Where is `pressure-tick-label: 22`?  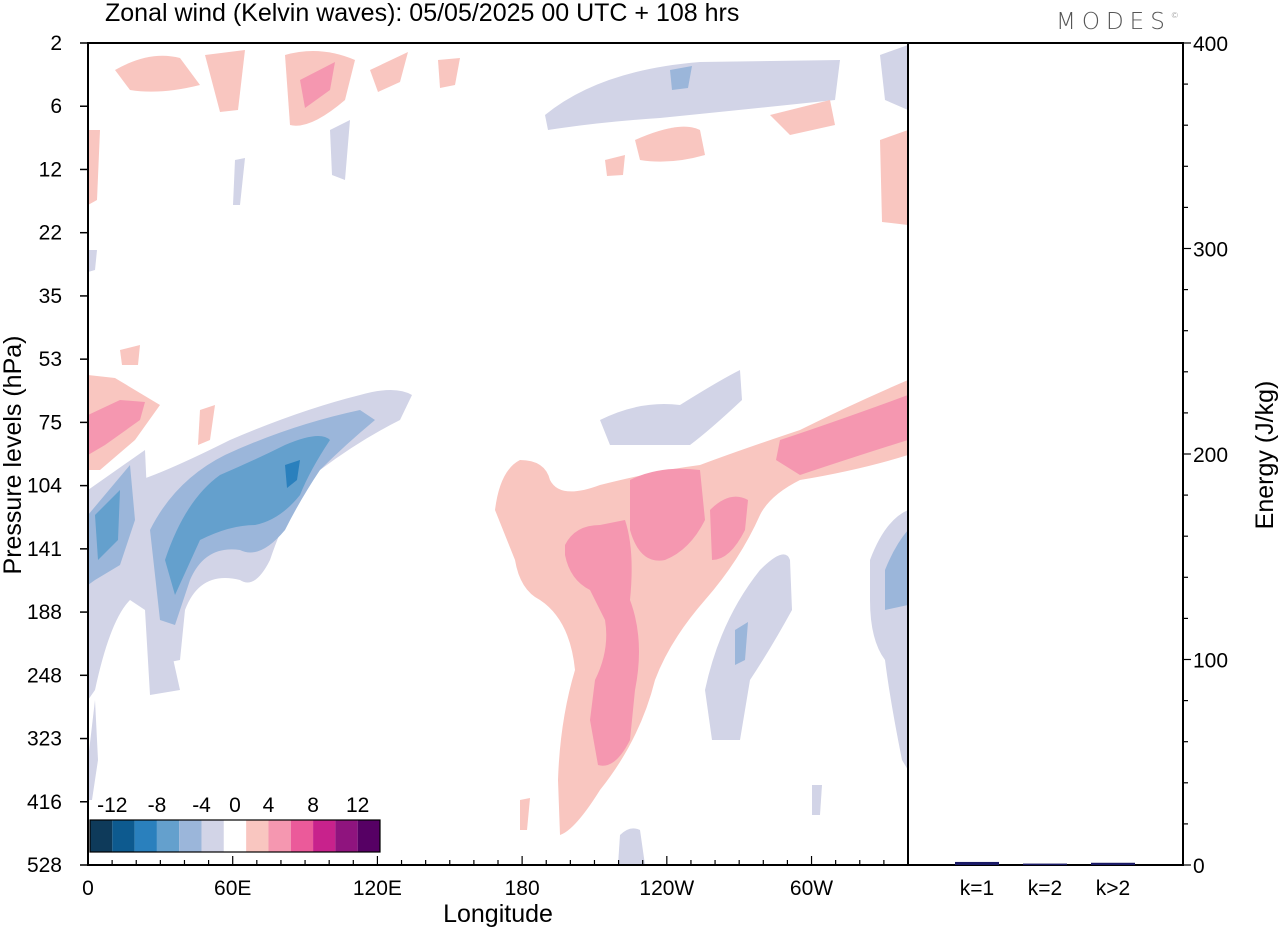 pressure-tick-label: 22 is located at coordinates (50, 233).